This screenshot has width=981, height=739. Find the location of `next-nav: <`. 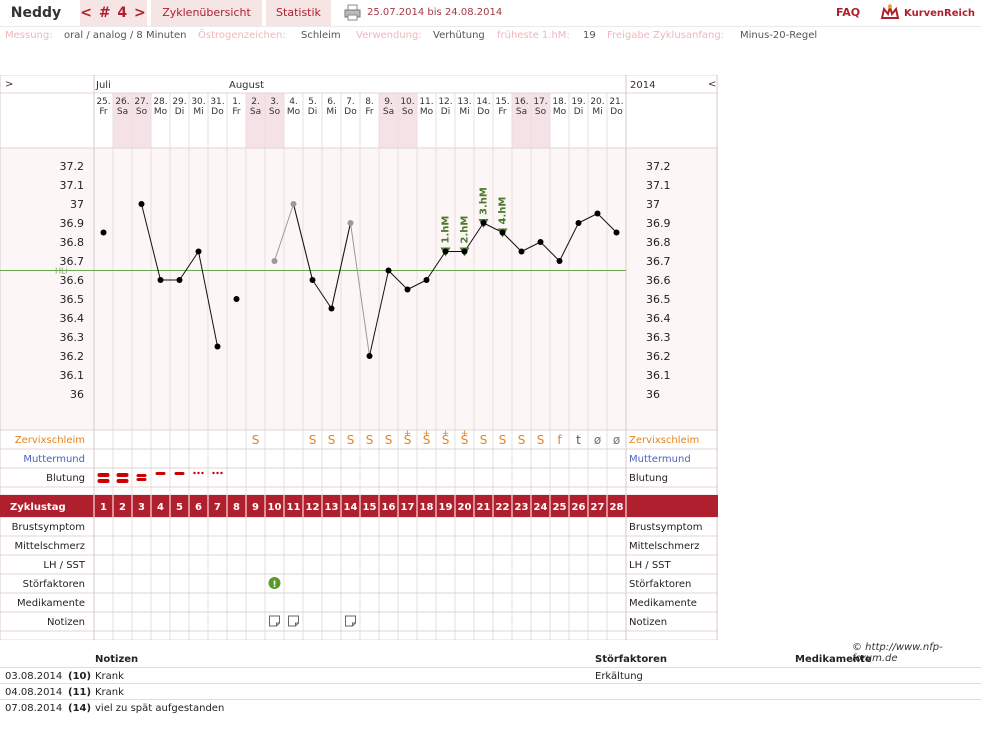

next-nav: < is located at coordinates (712, 84).